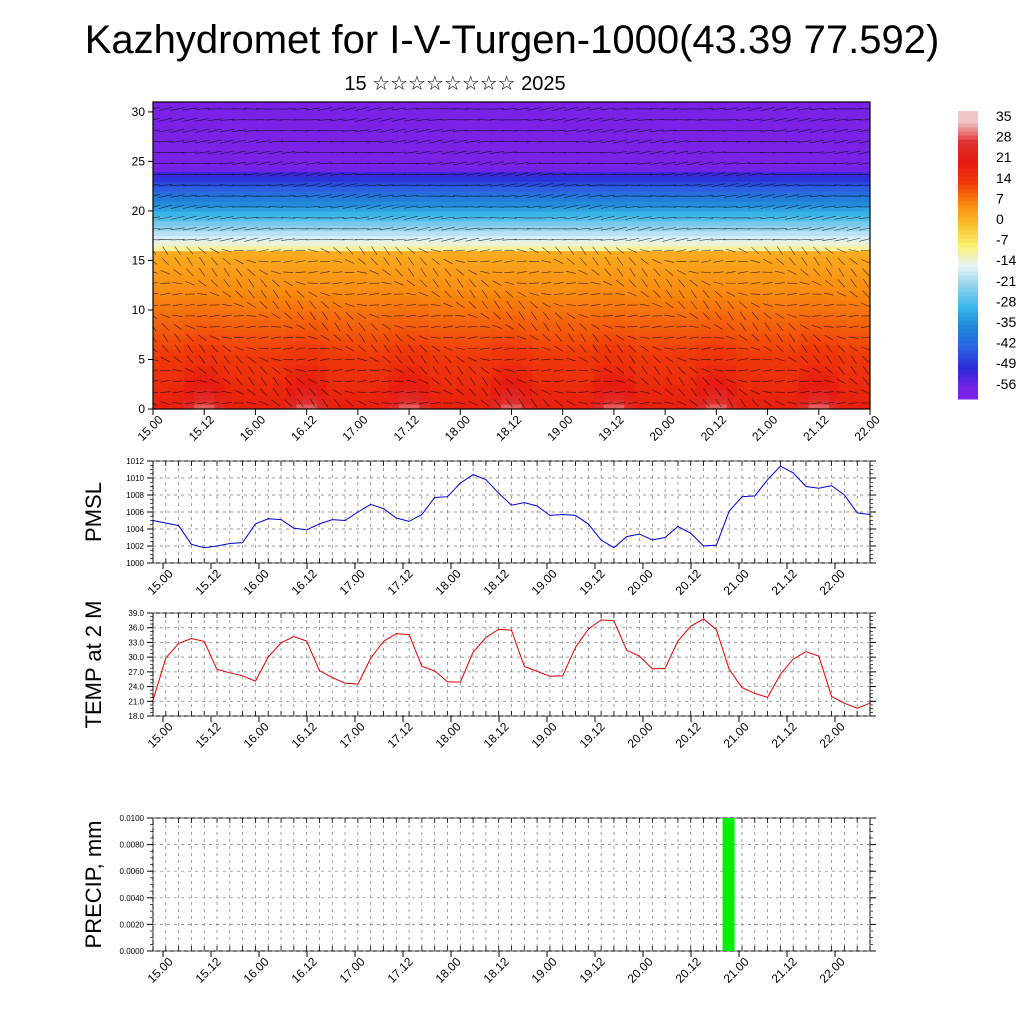 This screenshot has height=1024, width=1024. Describe the element at coordinates (728, 884) in the screenshot. I see `precip-bar` at that location.